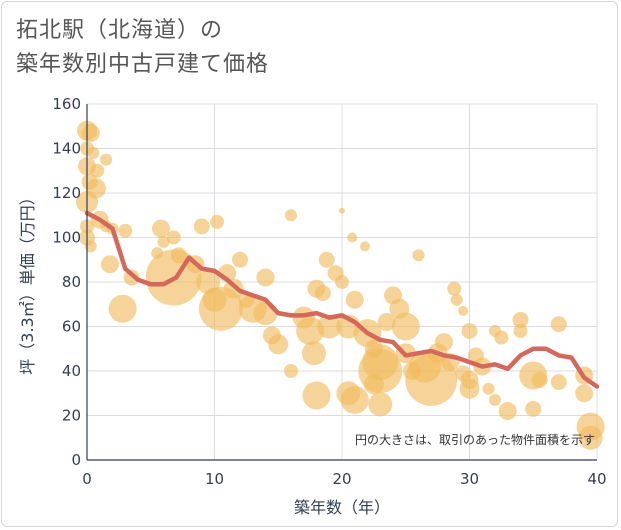  What do you see at coordinates (66, 149) in the screenshot?
I see `y-tick-label: 140` at bounding box center [66, 149].